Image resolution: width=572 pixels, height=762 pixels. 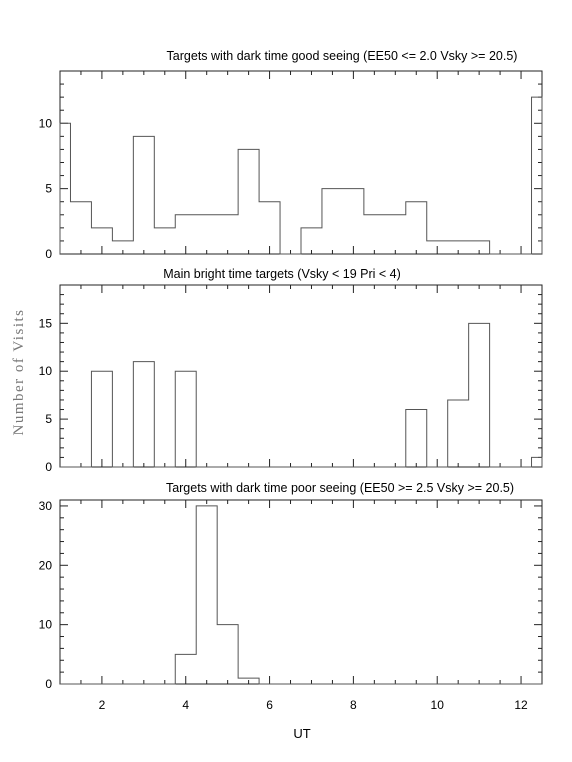 What do you see at coordinates (46, 595) in the screenshot?
I see `panel-3-ytick-labels: 0 10 20 30` at bounding box center [46, 595].